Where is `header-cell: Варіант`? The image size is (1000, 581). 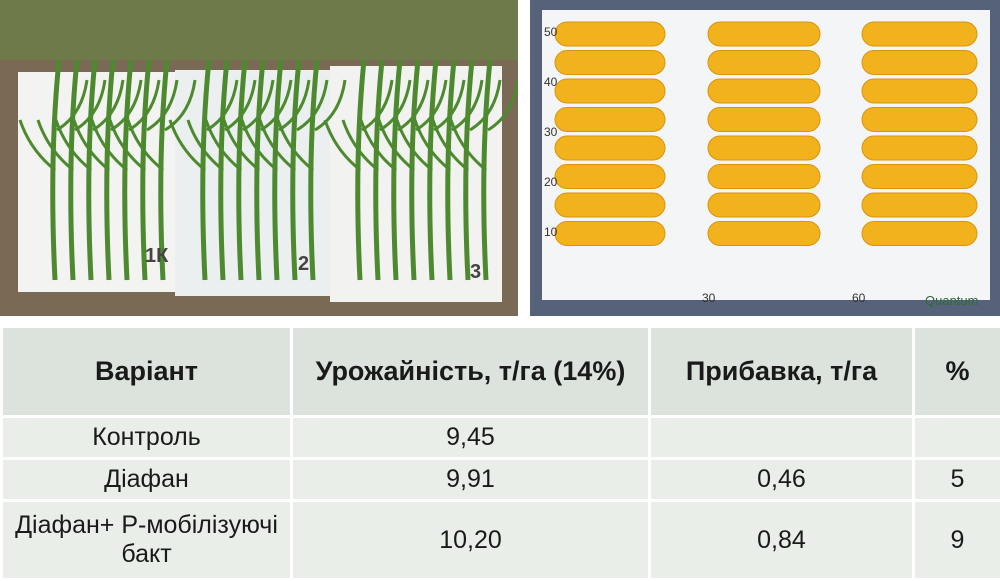 header-cell: Варіант is located at coordinates (146, 371).